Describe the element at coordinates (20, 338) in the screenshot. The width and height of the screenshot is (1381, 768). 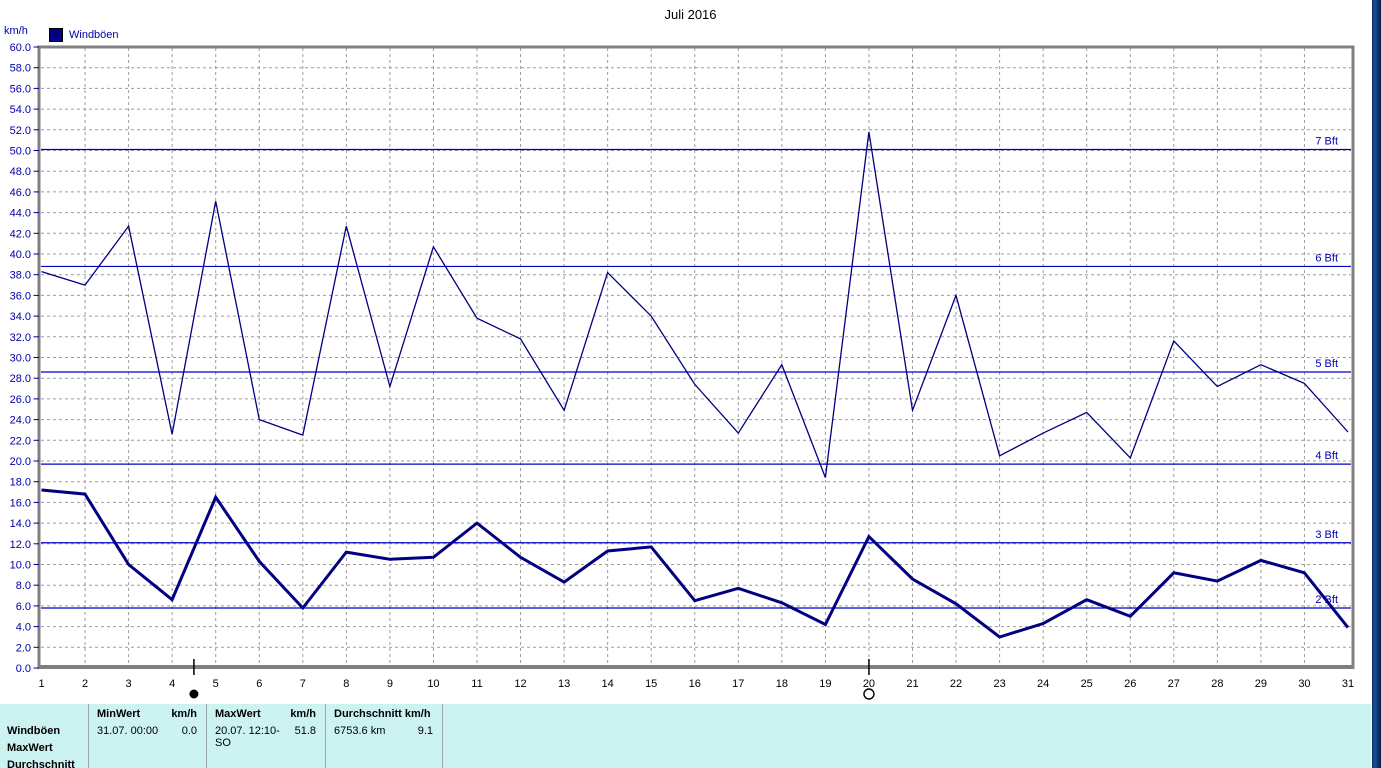
I see `y-axis-tick-label: 32.0` at that location.